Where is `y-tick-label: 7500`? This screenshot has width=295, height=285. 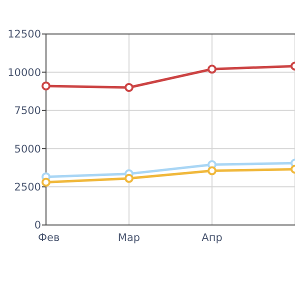 y-tick-label: 7500 is located at coordinates (27, 111).